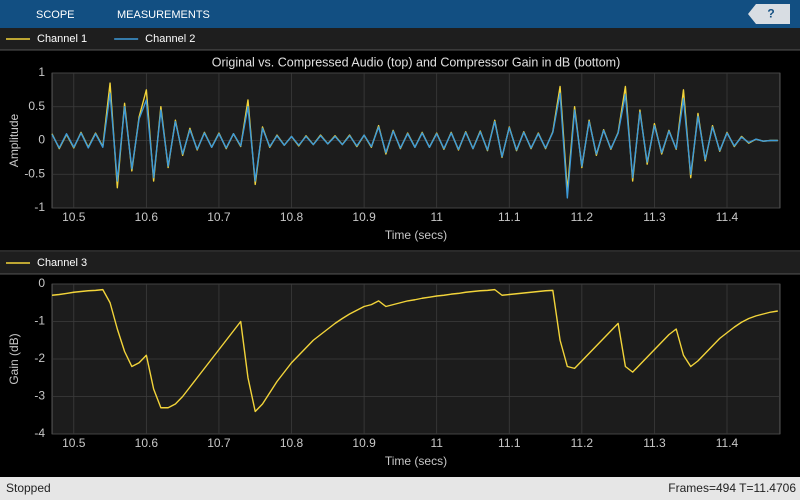 The width and height of the screenshot is (800, 500). What do you see at coordinates (170, 39) in the screenshot?
I see `legend-label: Channel 2` at bounding box center [170, 39].